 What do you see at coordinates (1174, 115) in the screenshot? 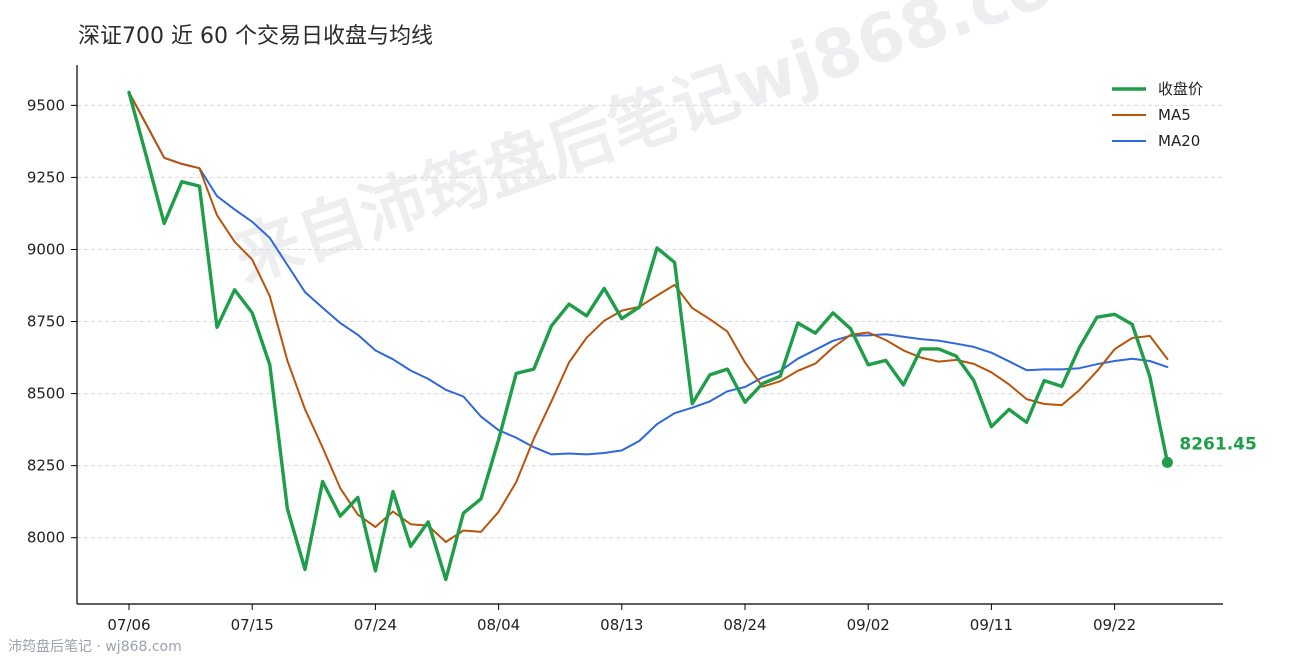
I see `legend-label-ma5: MA5` at bounding box center [1174, 115].